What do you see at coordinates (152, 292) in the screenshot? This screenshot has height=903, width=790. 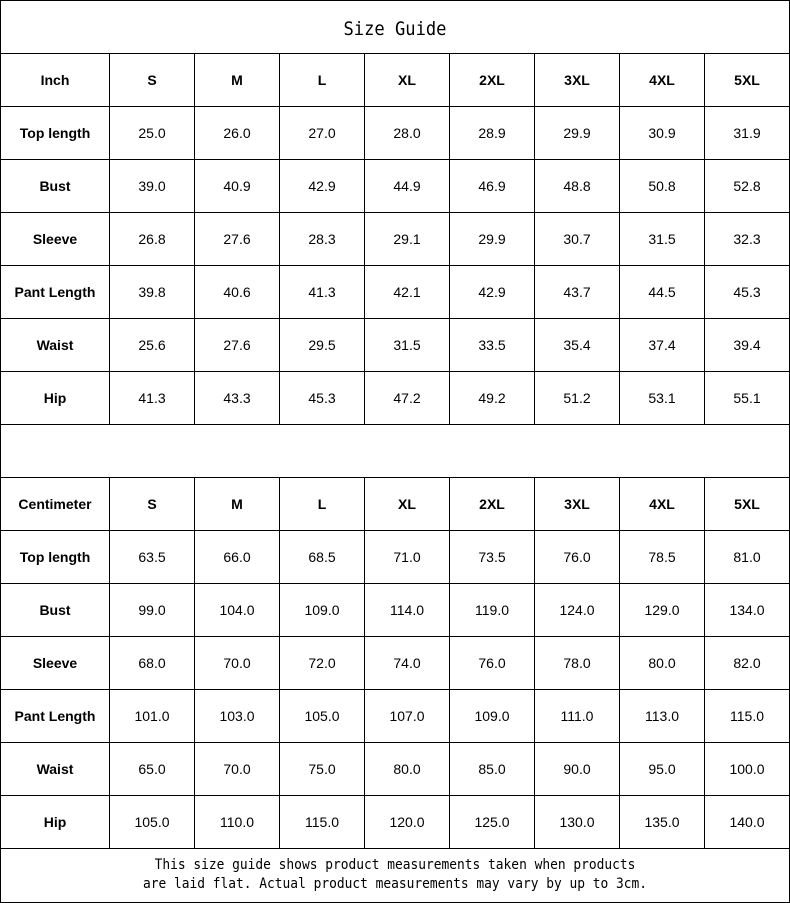 I see `measurement-value: 39.8` at bounding box center [152, 292].